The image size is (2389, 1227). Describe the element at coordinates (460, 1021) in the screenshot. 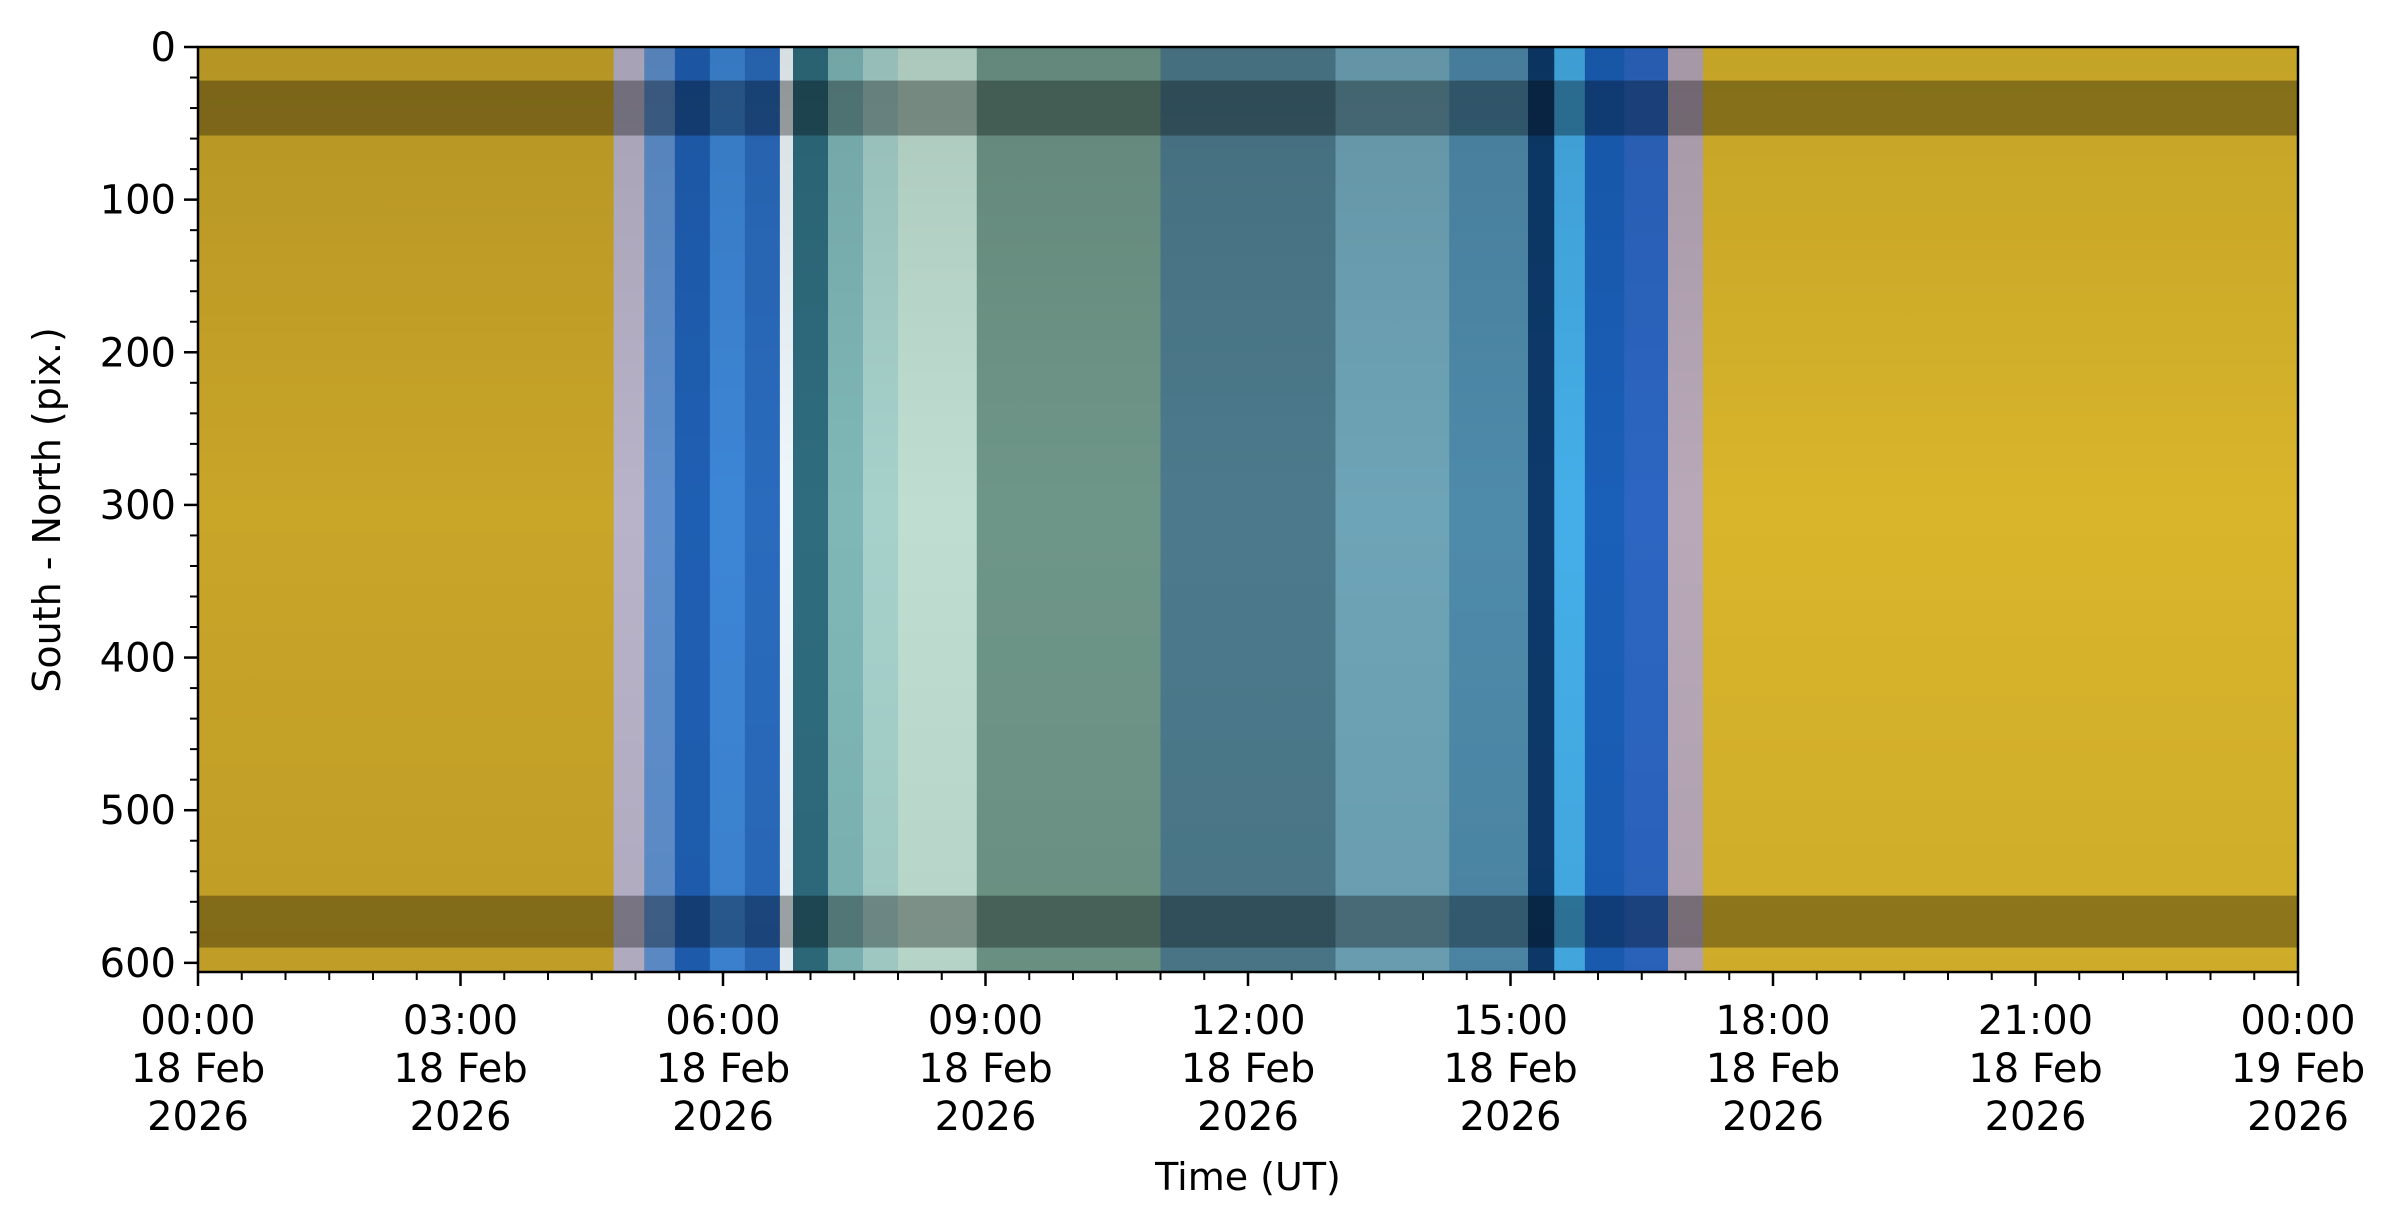

I see `x-tick-label: 03:00` at that location.